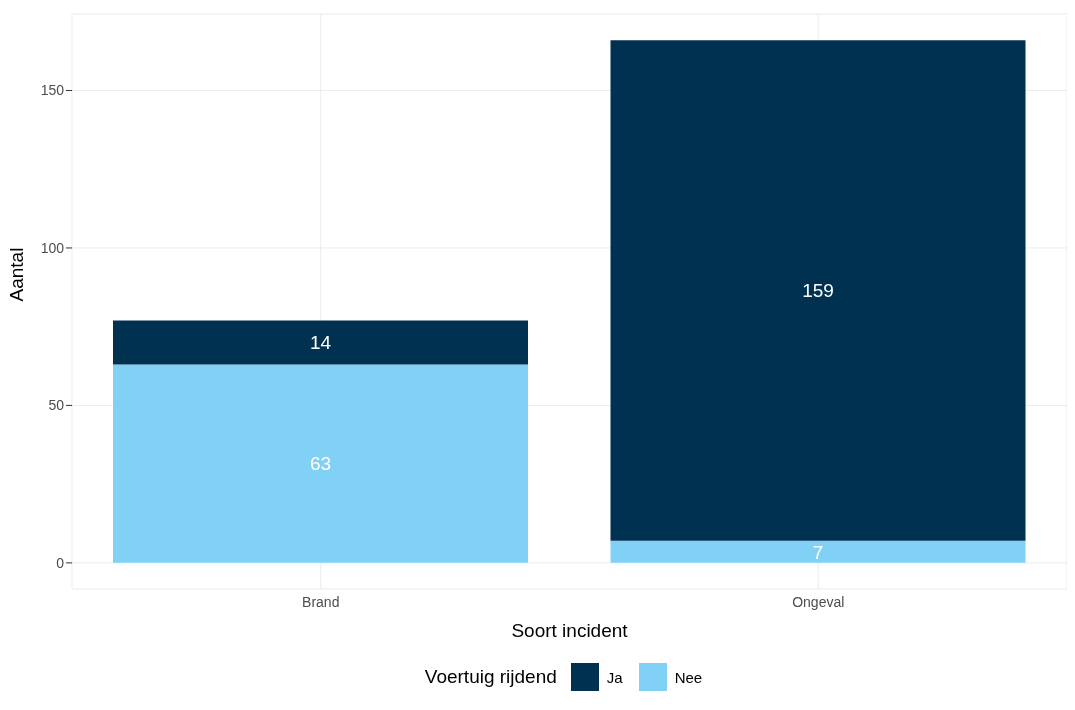  I want to click on x-axis-title: Soort incident, so click(570, 630).